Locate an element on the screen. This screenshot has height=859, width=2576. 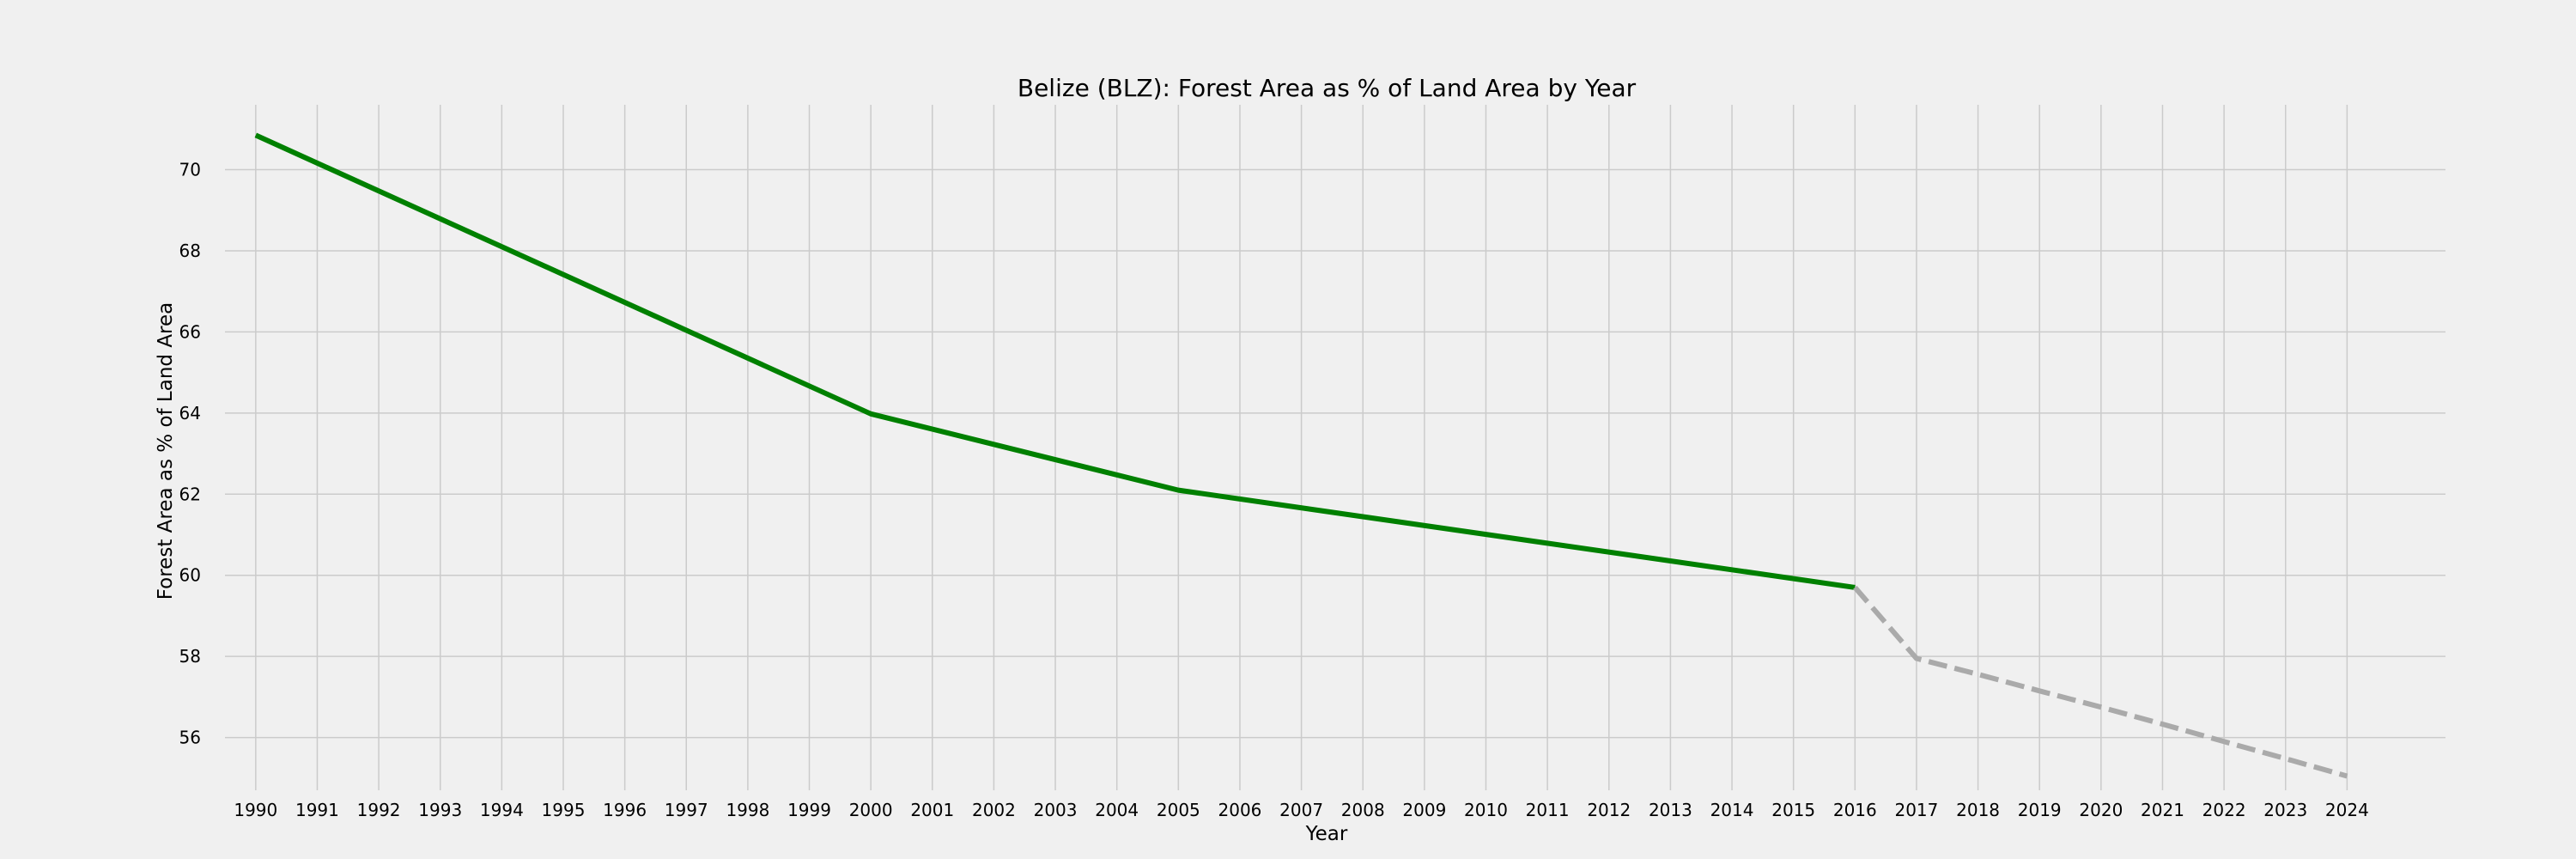
x-tick-label: 1991 is located at coordinates (317, 810).